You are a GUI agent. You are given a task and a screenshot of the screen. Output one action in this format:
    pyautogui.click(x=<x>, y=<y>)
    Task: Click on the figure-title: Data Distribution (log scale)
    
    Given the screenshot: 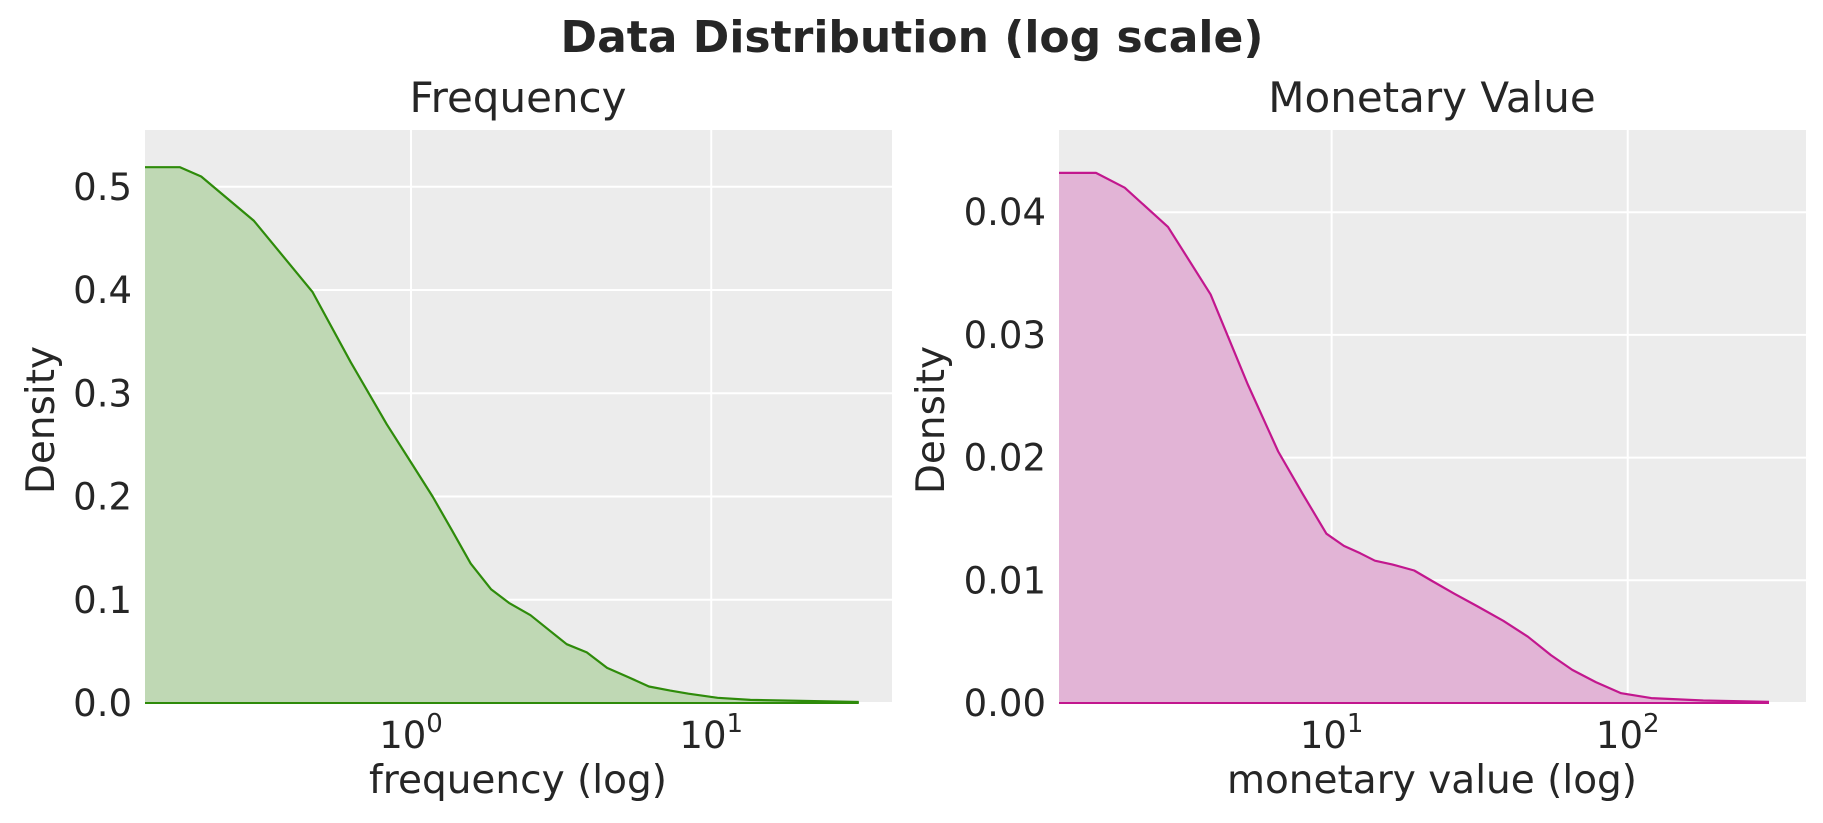 What is the action you would take?
    pyautogui.click(x=912, y=37)
    